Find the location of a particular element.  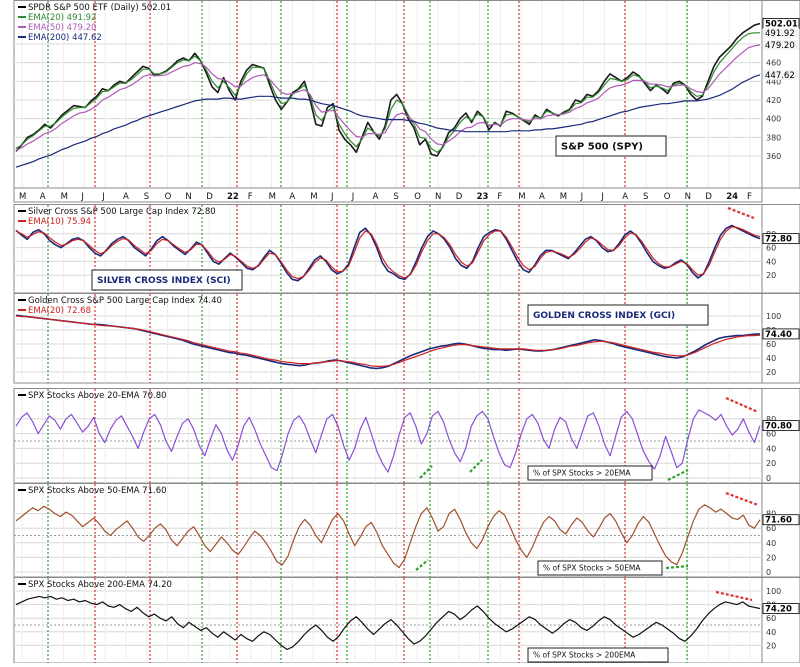

series-ema200 is located at coordinates (388, 121).